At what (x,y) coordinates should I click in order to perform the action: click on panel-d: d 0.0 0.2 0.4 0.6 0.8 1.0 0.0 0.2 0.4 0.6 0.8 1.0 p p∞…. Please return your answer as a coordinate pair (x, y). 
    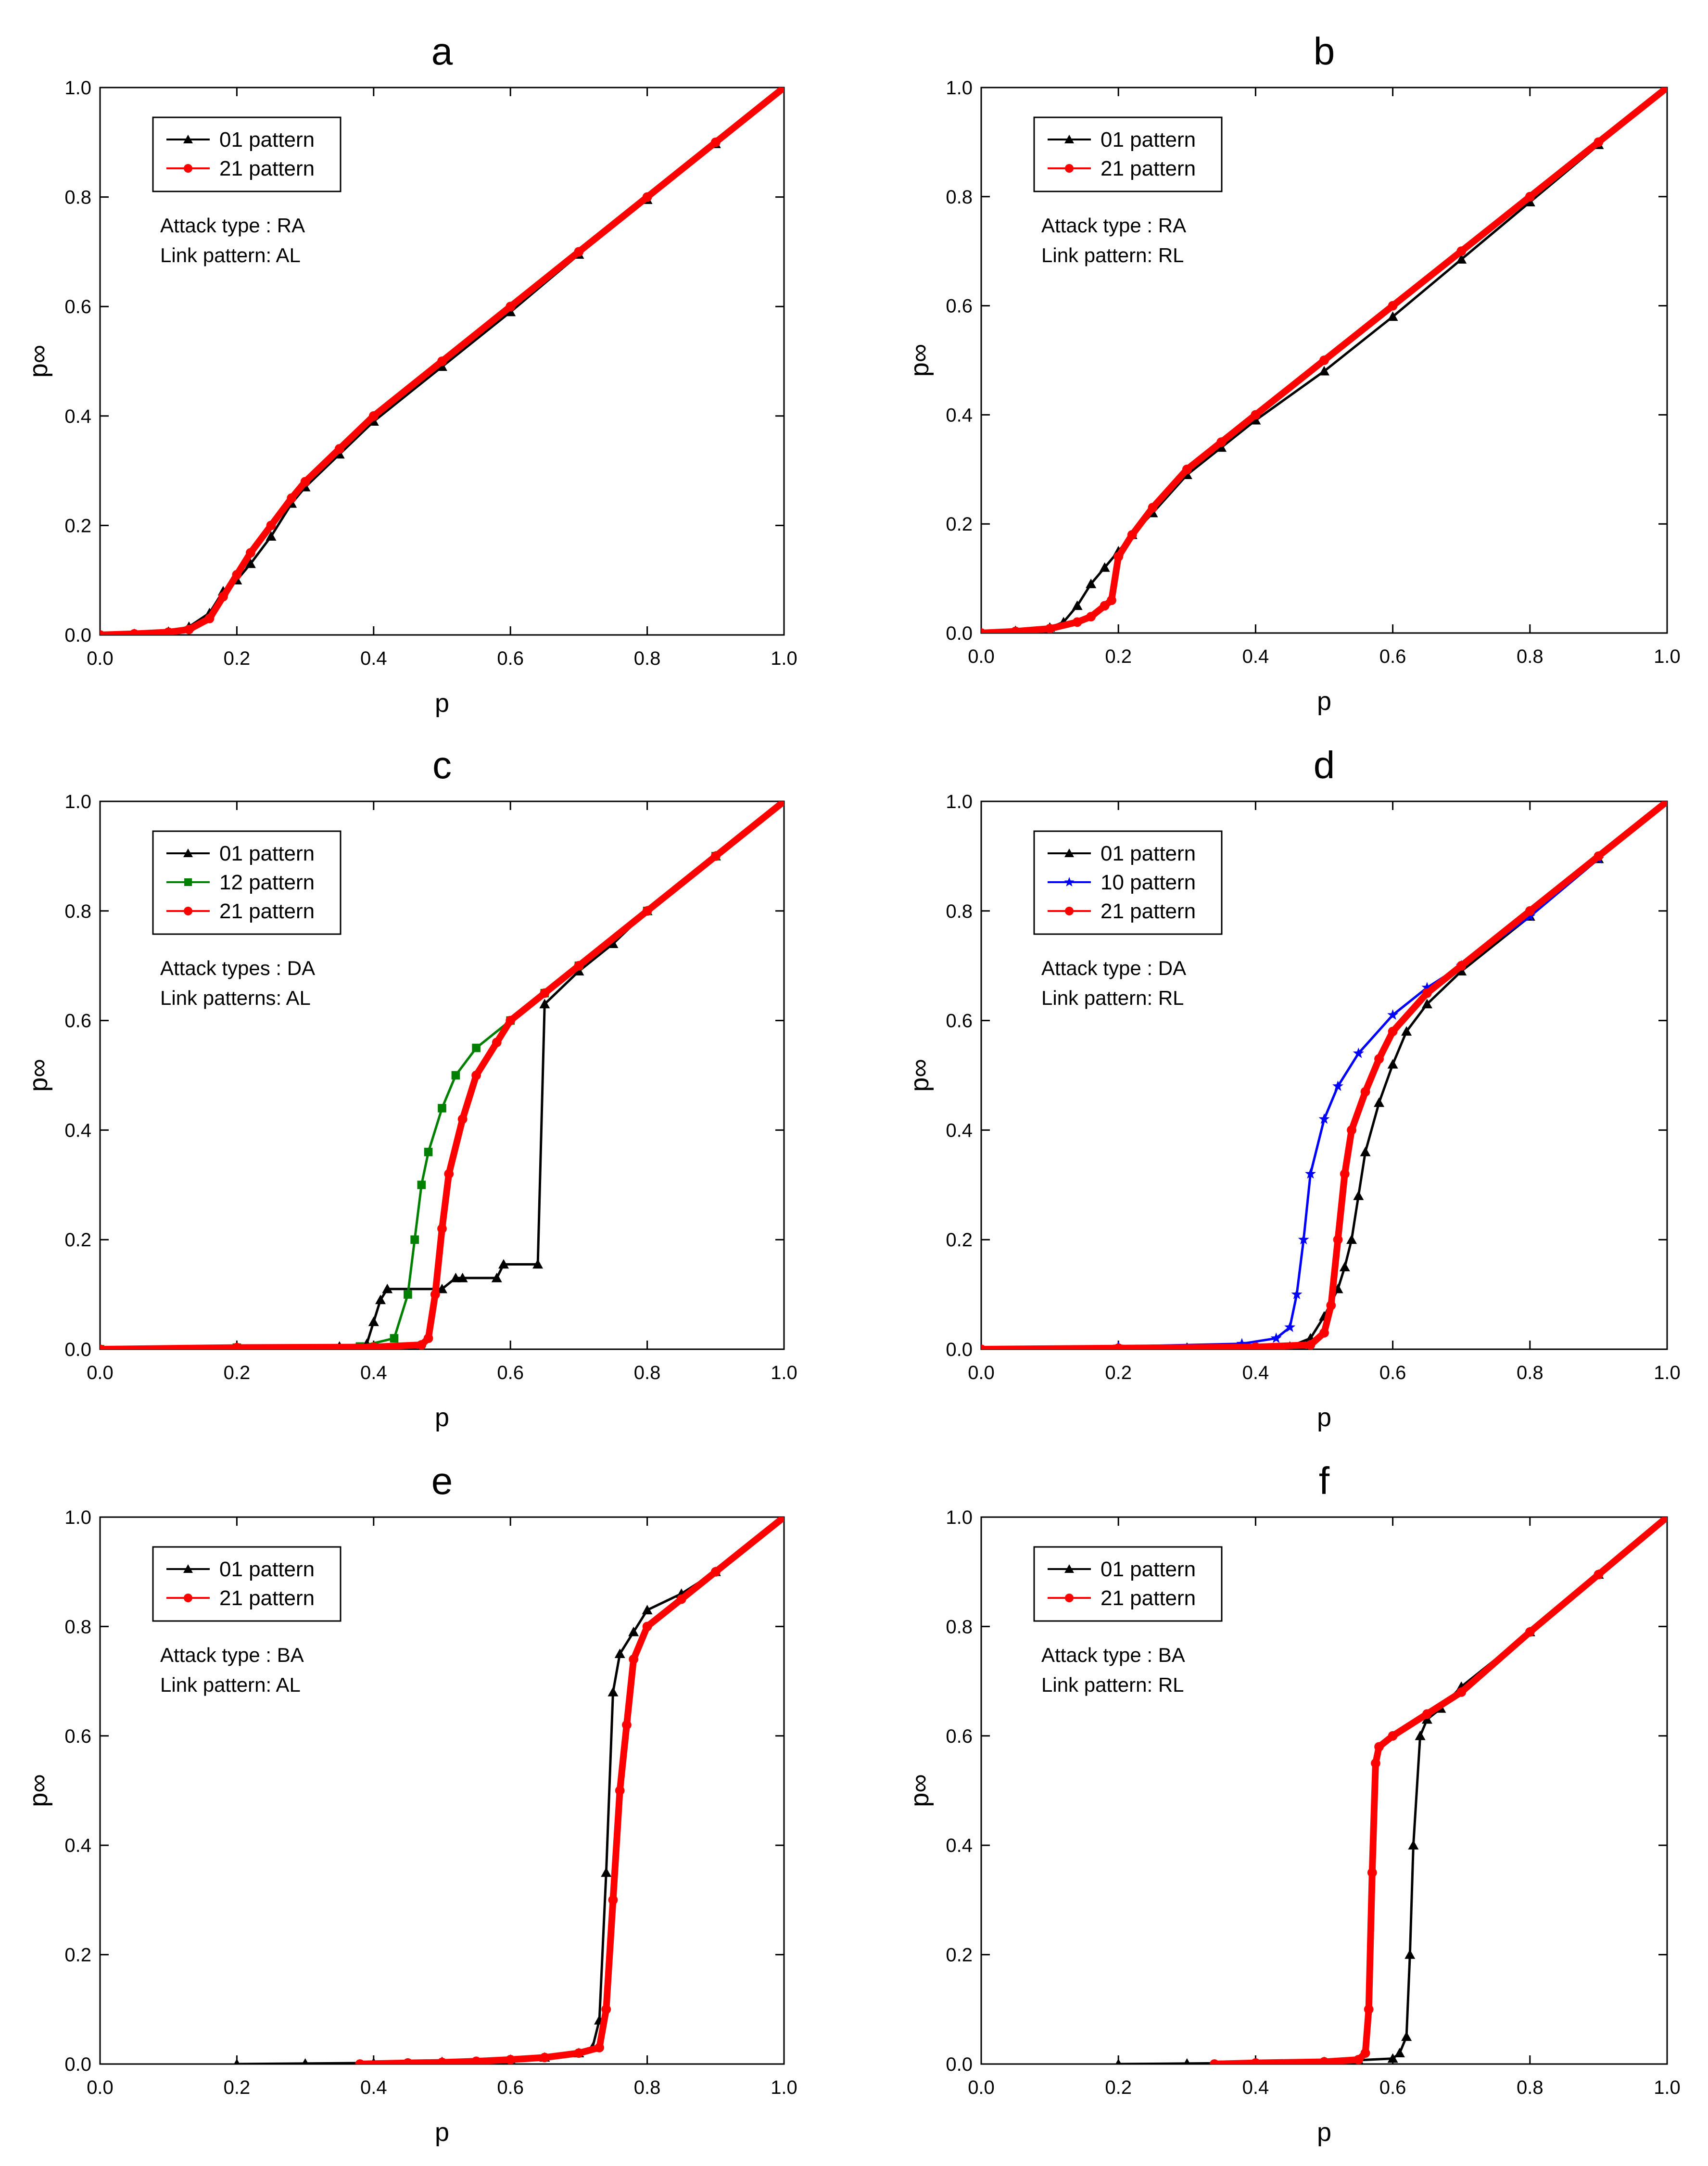
    Looking at the image, I should click on (1293, 1088).